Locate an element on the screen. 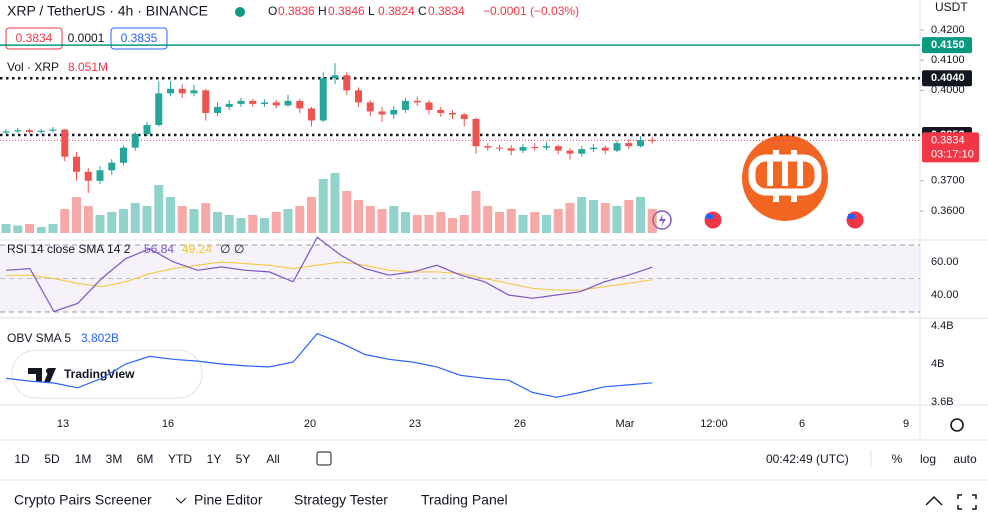 Image resolution: width=988 pixels, height=519 pixels. obv-tick-label: 3.6B is located at coordinates (942, 402).